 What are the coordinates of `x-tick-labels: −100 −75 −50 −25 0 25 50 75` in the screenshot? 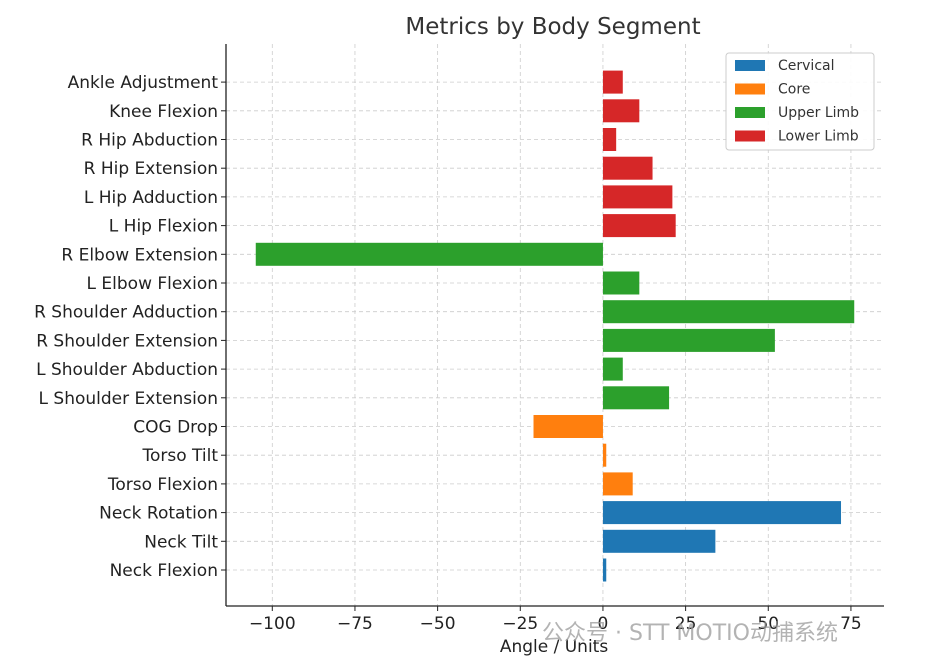 It's located at (555, 624).